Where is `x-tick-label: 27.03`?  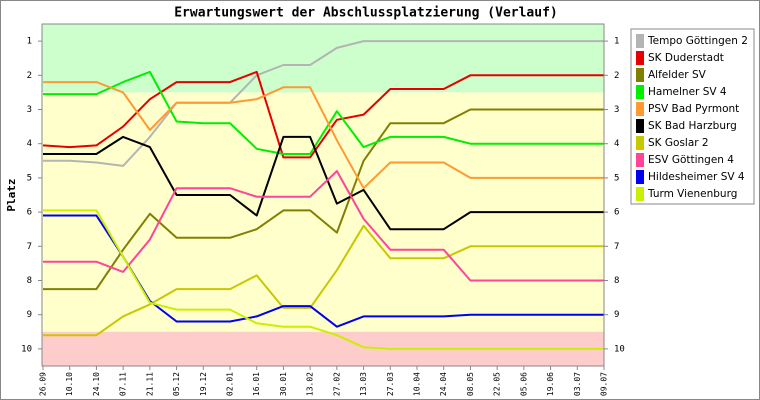 x-tick-label: 27.03 is located at coordinates (390, 384).